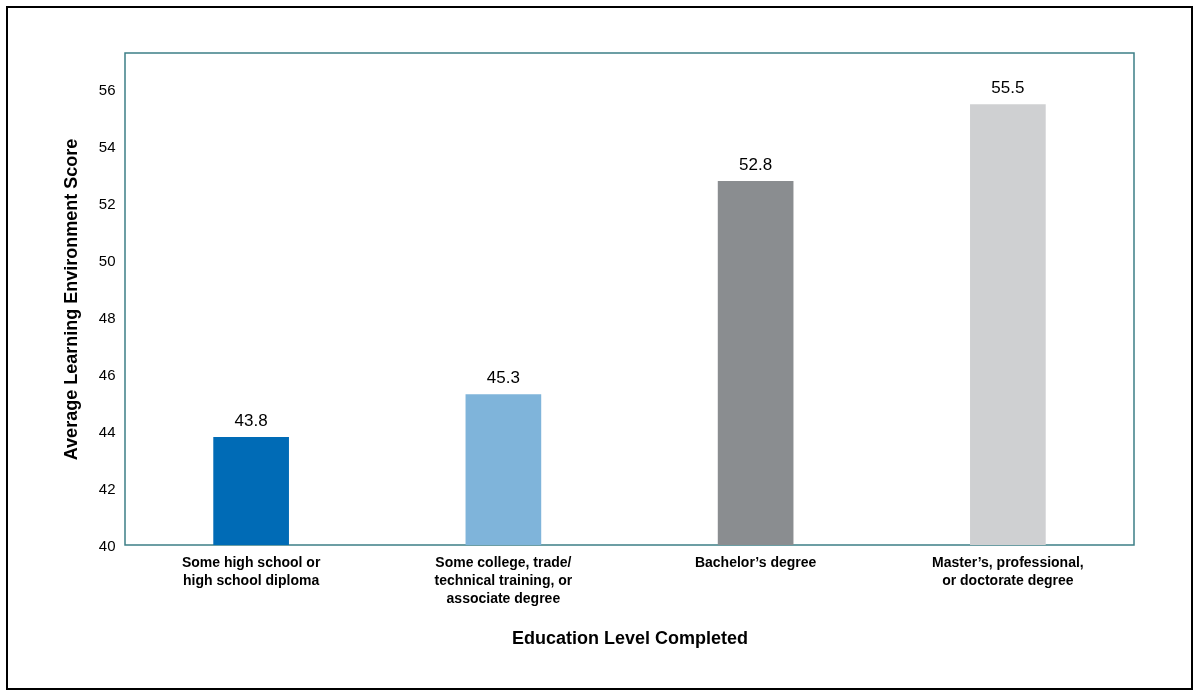  I want to click on y-axis-title: Average Learning Environment Score, so click(70, 299).